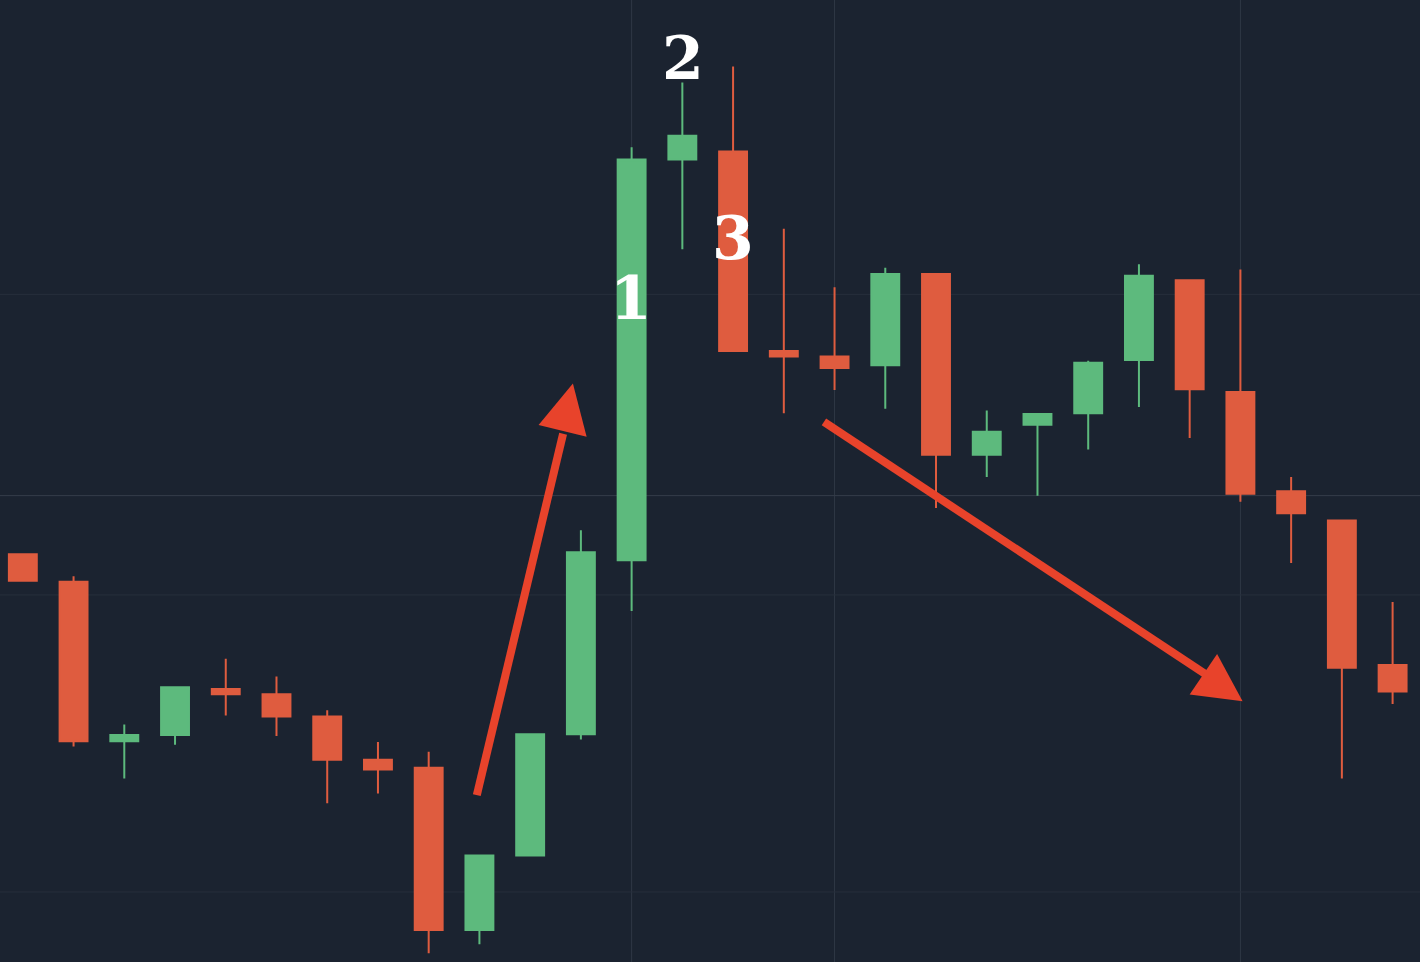  Describe the element at coordinates (631, 298) in the screenshot. I see `annotation: 1` at that location.